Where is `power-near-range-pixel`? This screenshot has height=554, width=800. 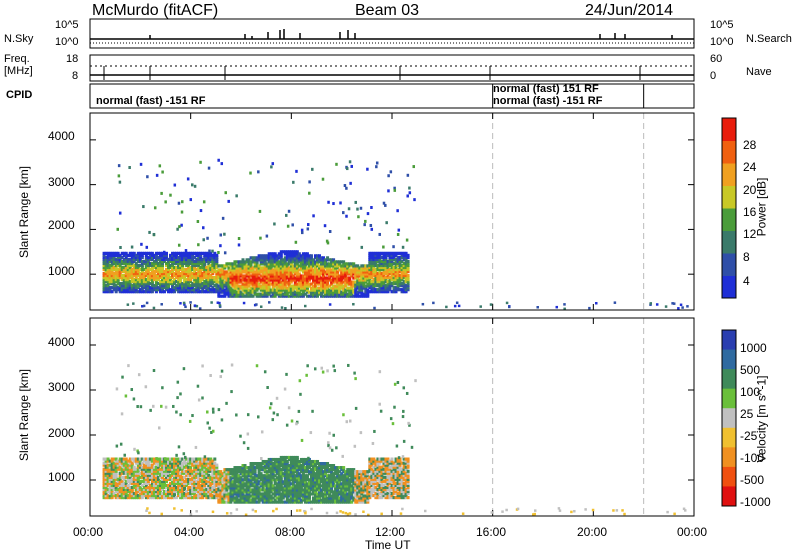 power-near-range-pixel is located at coordinates (184, 304).